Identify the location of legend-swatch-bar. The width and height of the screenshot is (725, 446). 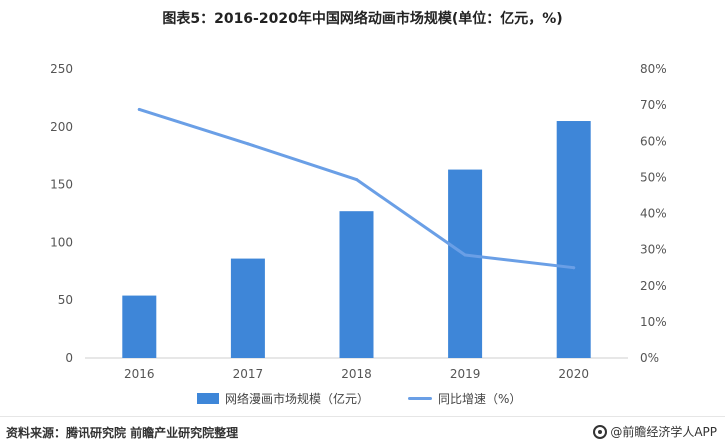
(208, 398).